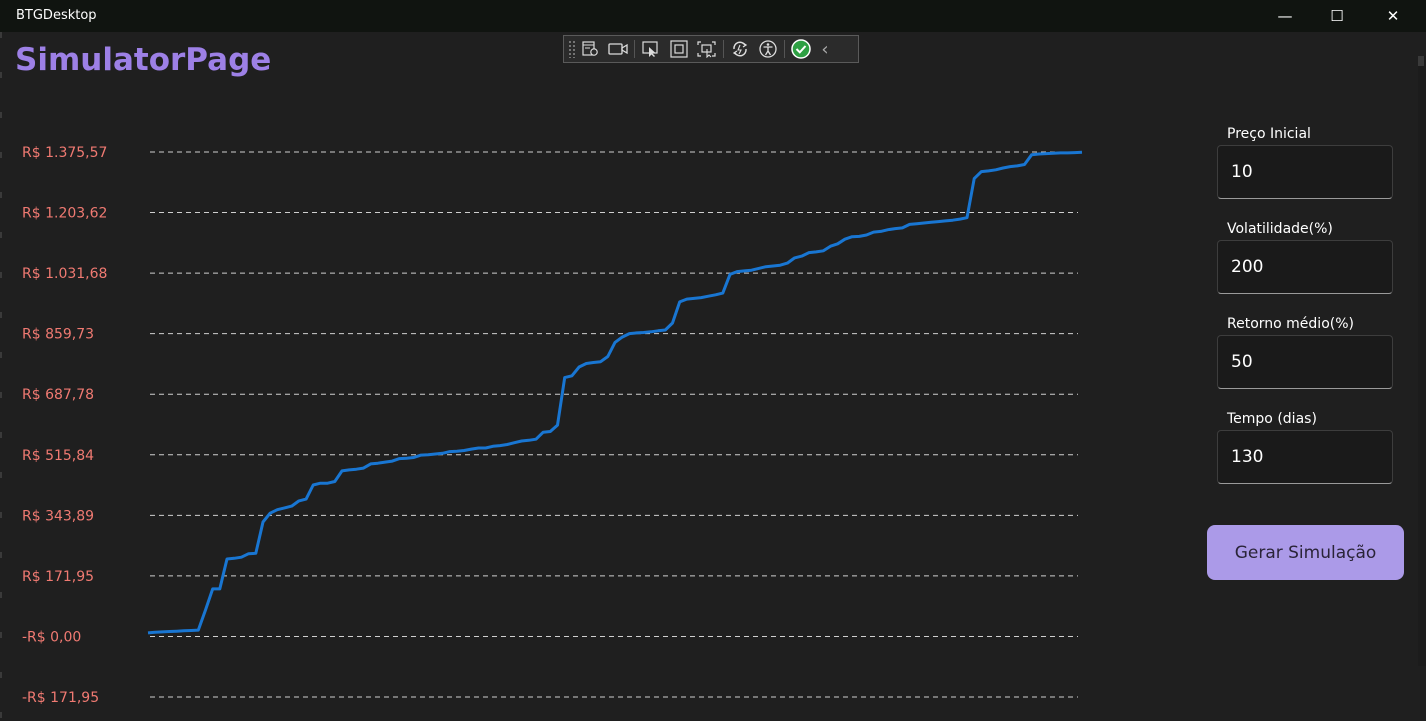  Describe the element at coordinates (618, 49) in the screenshot. I see `video-icon` at that location.